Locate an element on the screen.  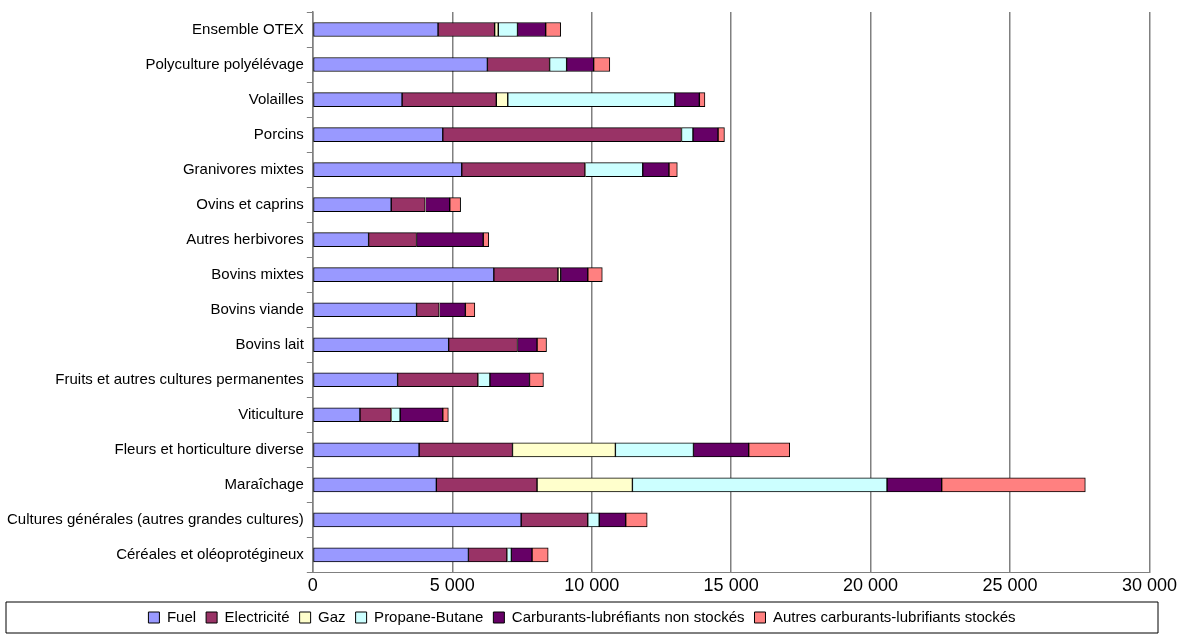
legend-label: Autres carburants-lubrifiants stockés is located at coordinates (894, 616).